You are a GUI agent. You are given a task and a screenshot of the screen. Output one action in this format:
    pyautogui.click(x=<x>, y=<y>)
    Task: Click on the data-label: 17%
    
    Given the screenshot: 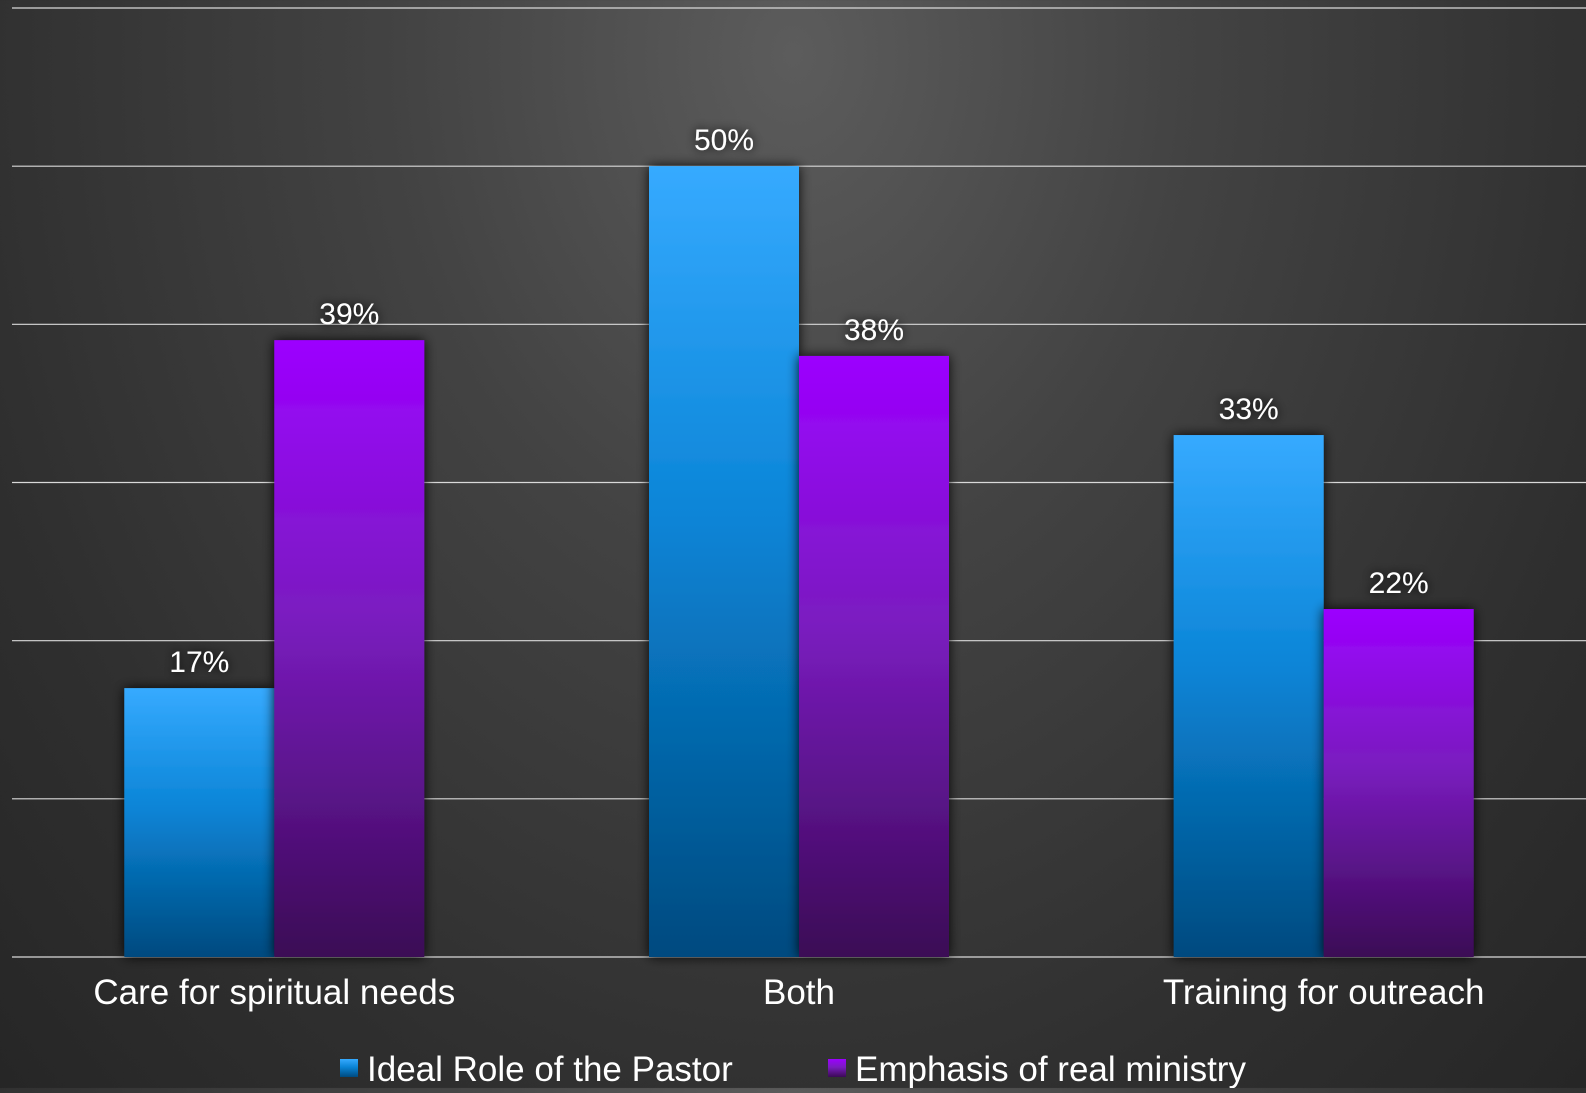 What is the action you would take?
    pyautogui.click(x=199, y=662)
    